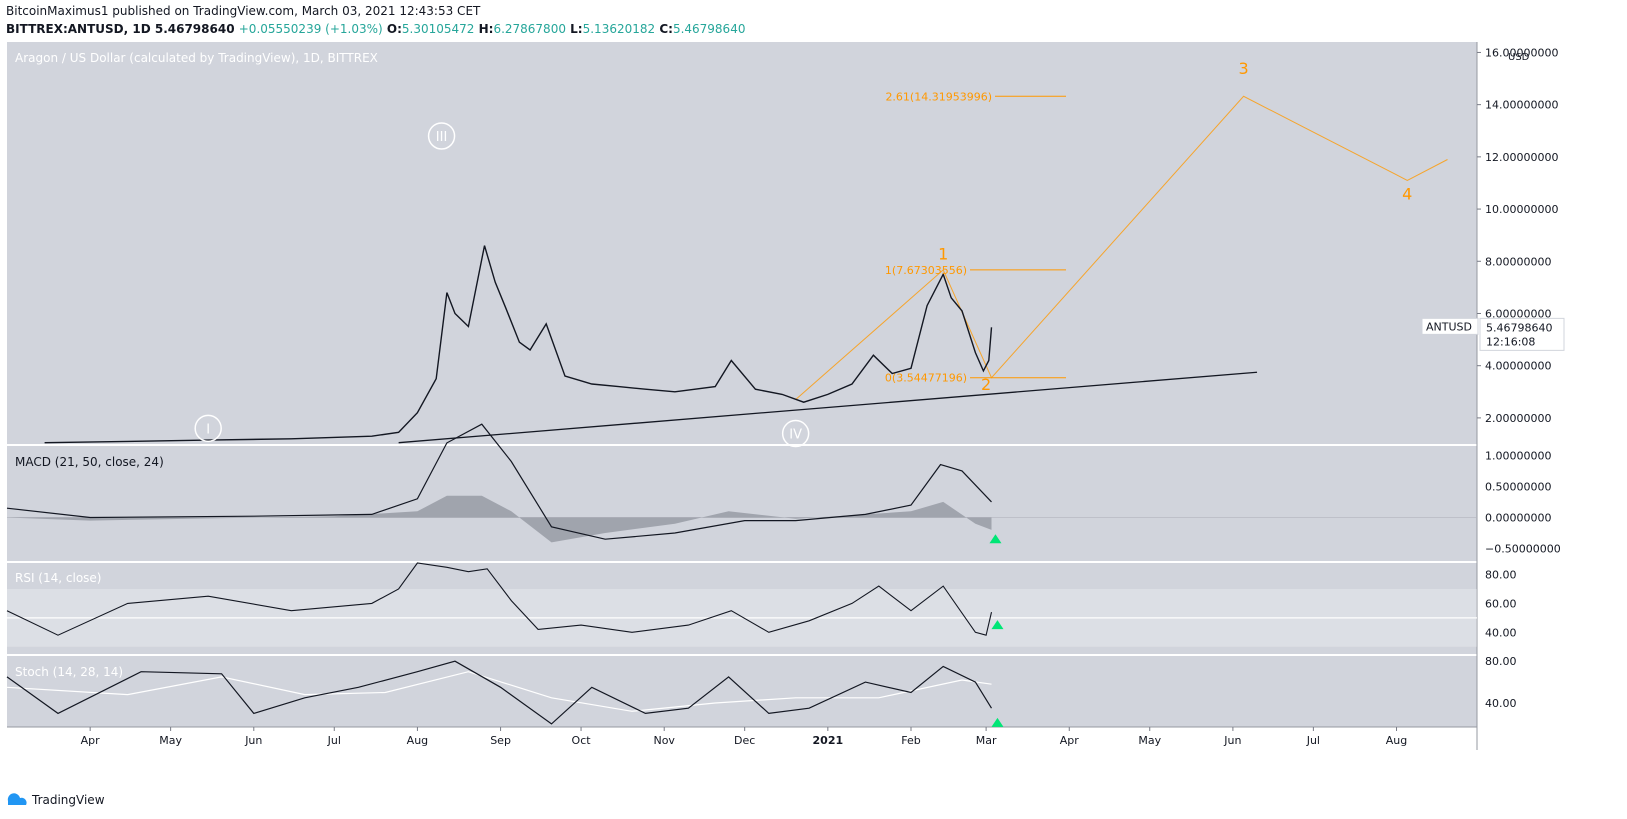 This screenshot has width=1627, height=819. I want to click on x-tick-label: Nov, so click(664, 740).